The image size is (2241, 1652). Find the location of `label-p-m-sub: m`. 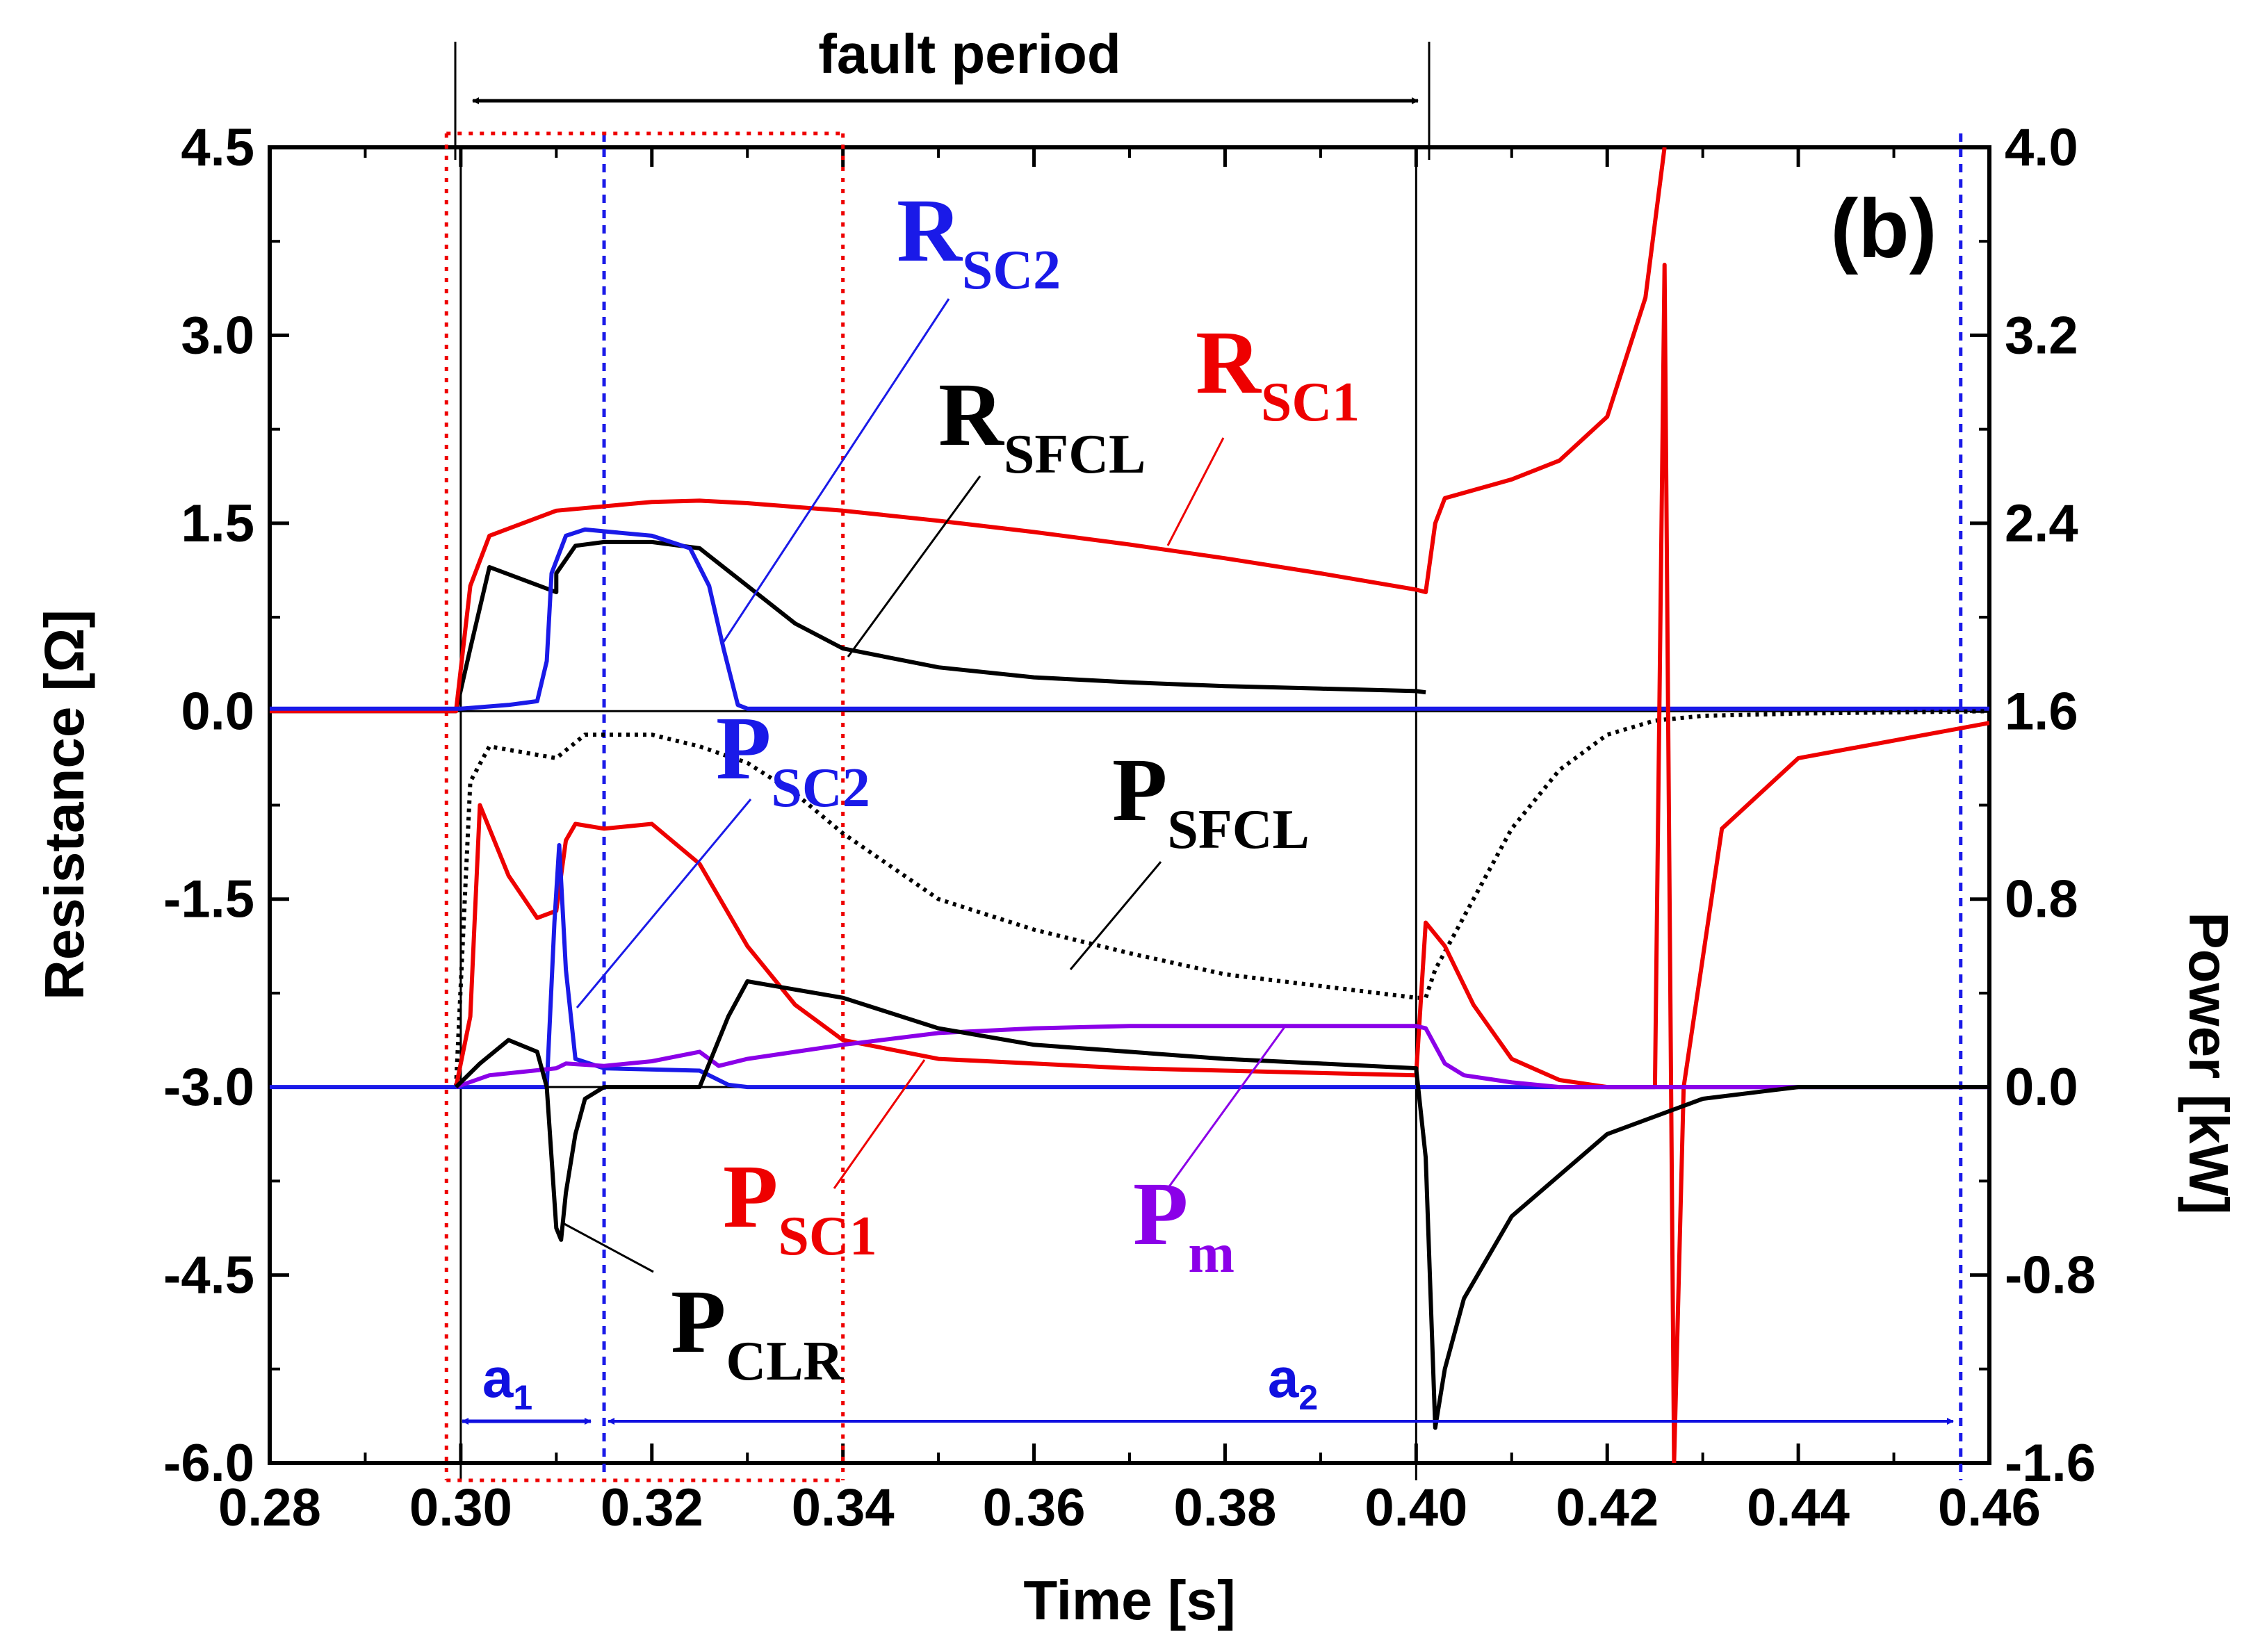

label-p-m-sub: m is located at coordinates (1211, 1253).